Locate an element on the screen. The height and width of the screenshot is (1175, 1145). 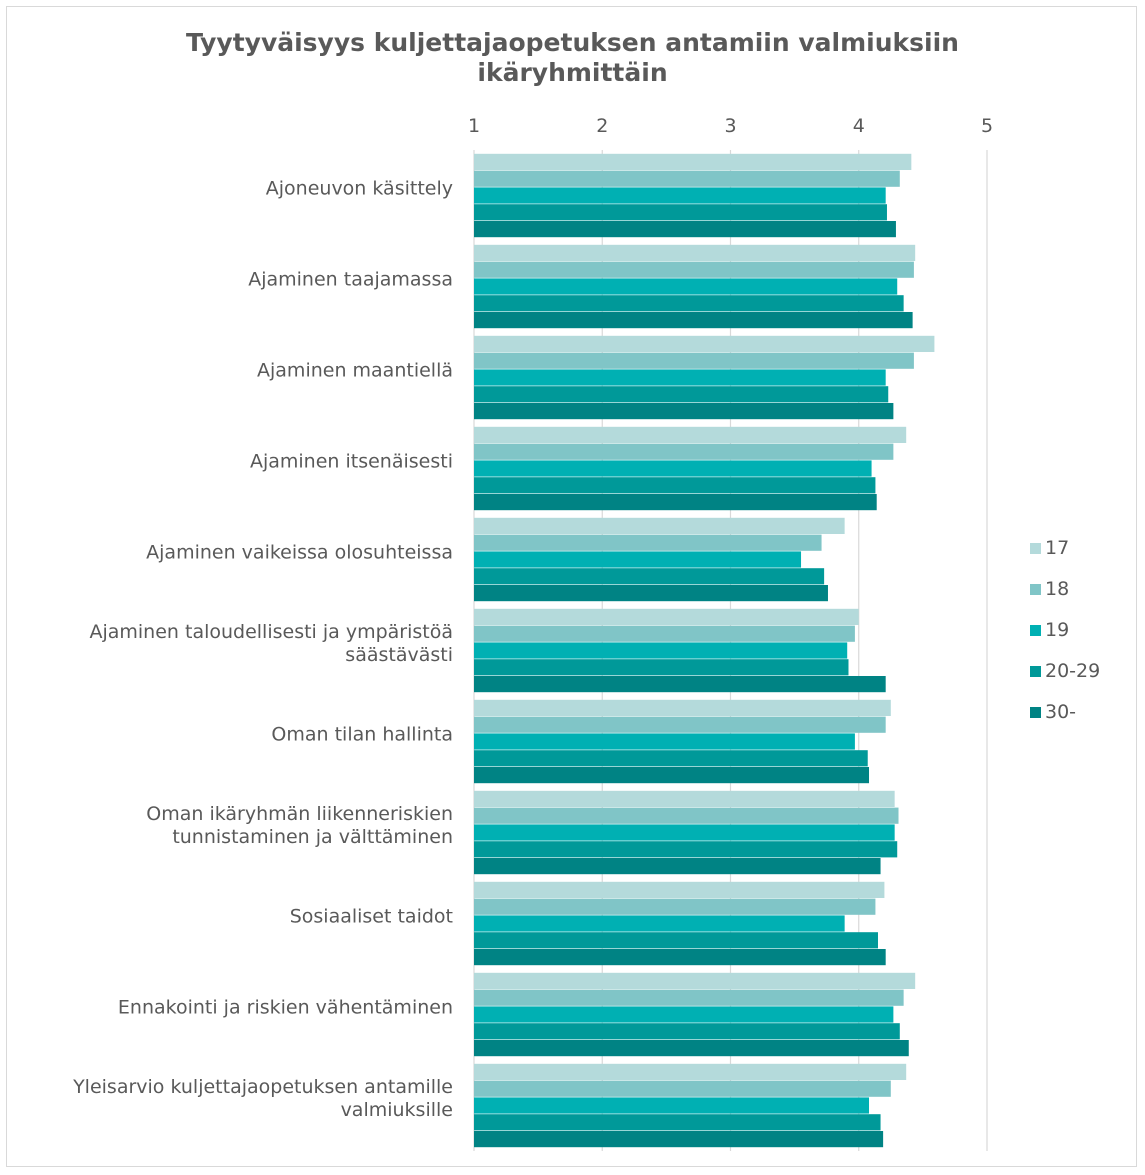
x-tick-label-2: 2 is located at coordinates (602, 126).